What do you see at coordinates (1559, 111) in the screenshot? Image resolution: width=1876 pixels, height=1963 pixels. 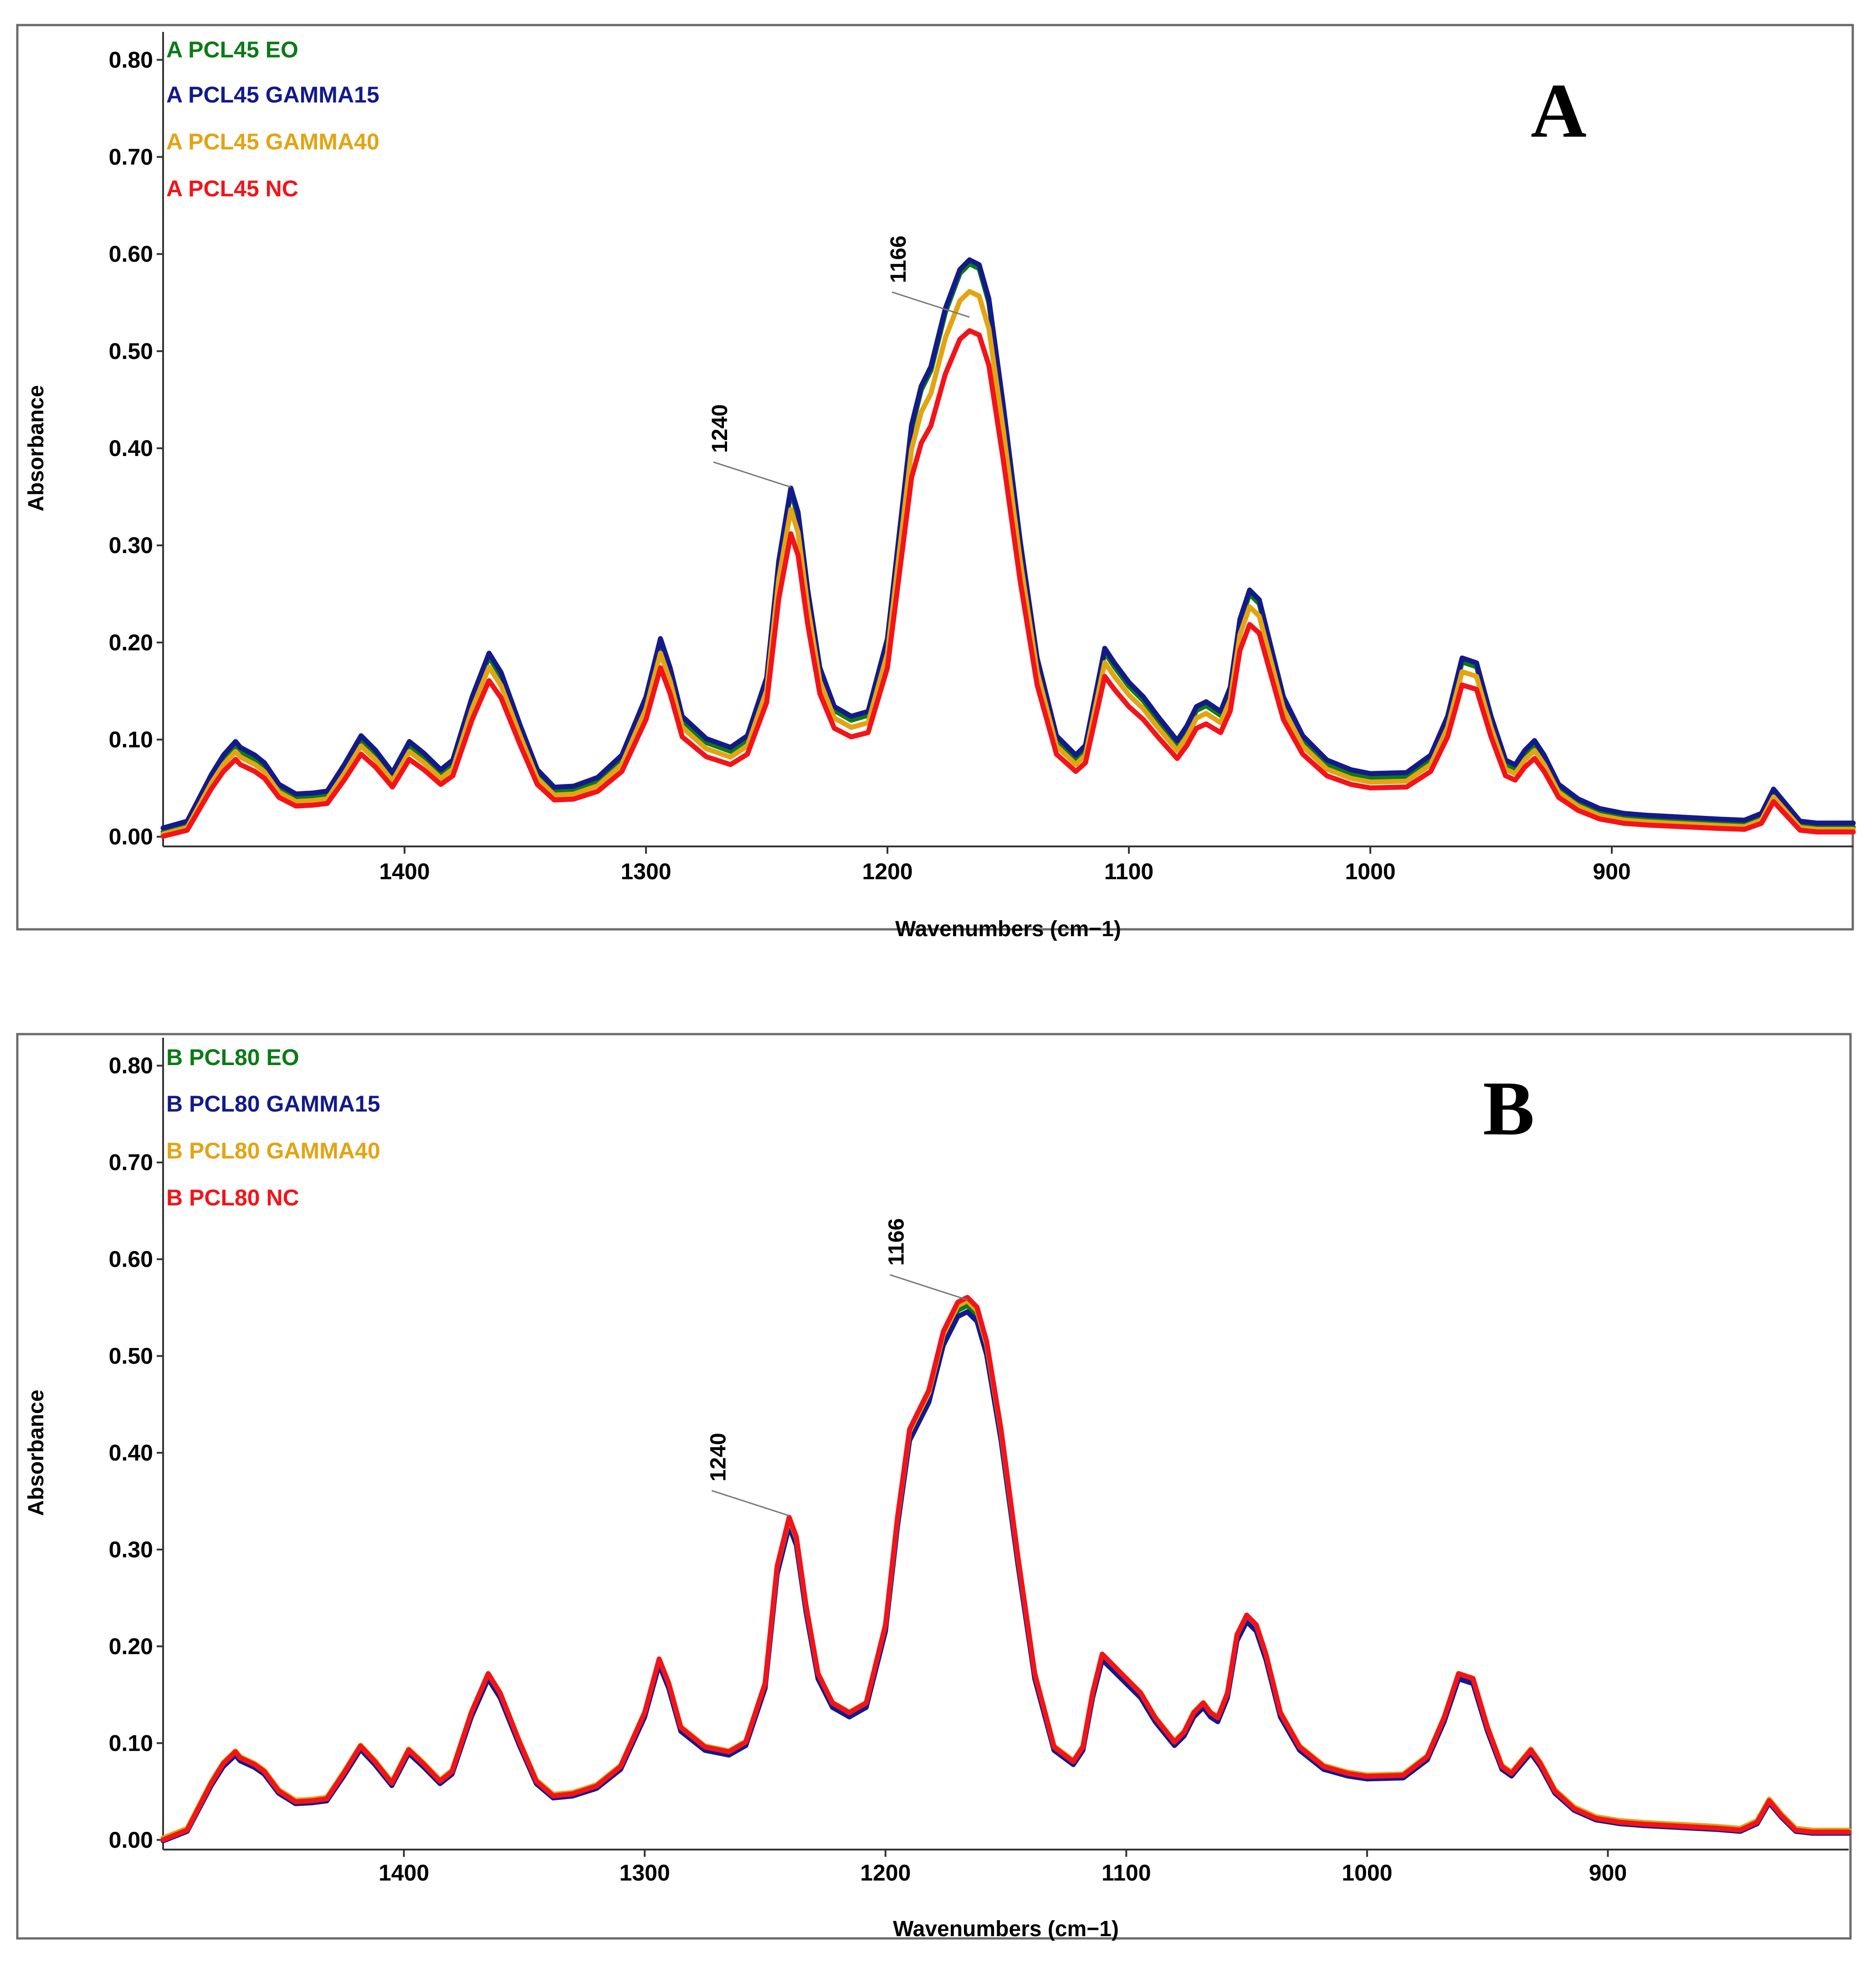 I see `panel-letter: A` at bounding box center [1559, 111].